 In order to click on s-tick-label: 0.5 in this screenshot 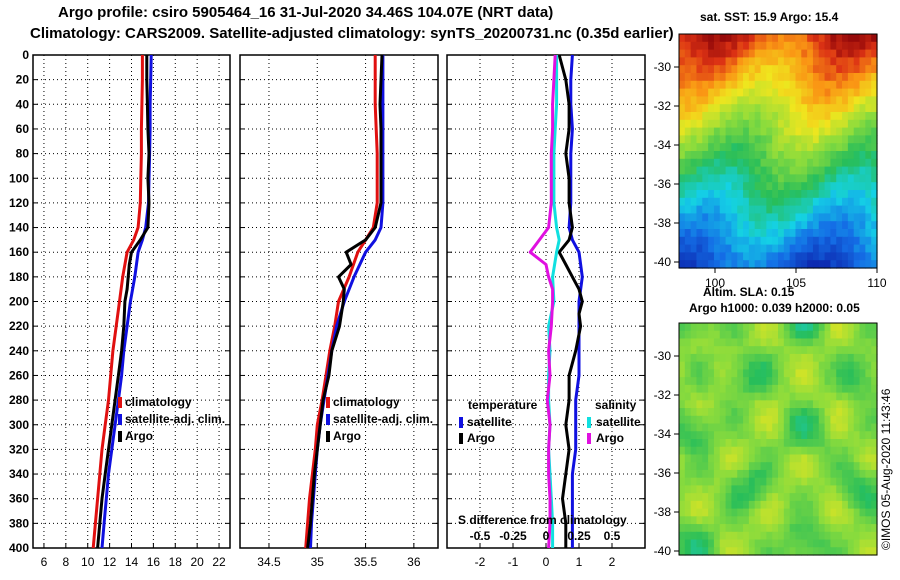, I will do `click(612, 536)`.